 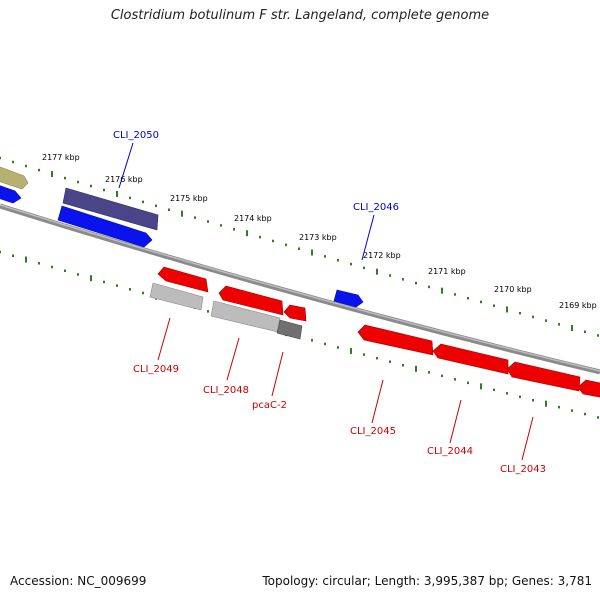 What do you see at coordinates (124, 179) in the screenshot?
I see `tick-label: 2176 kbp` at bounding box center [124, 179].